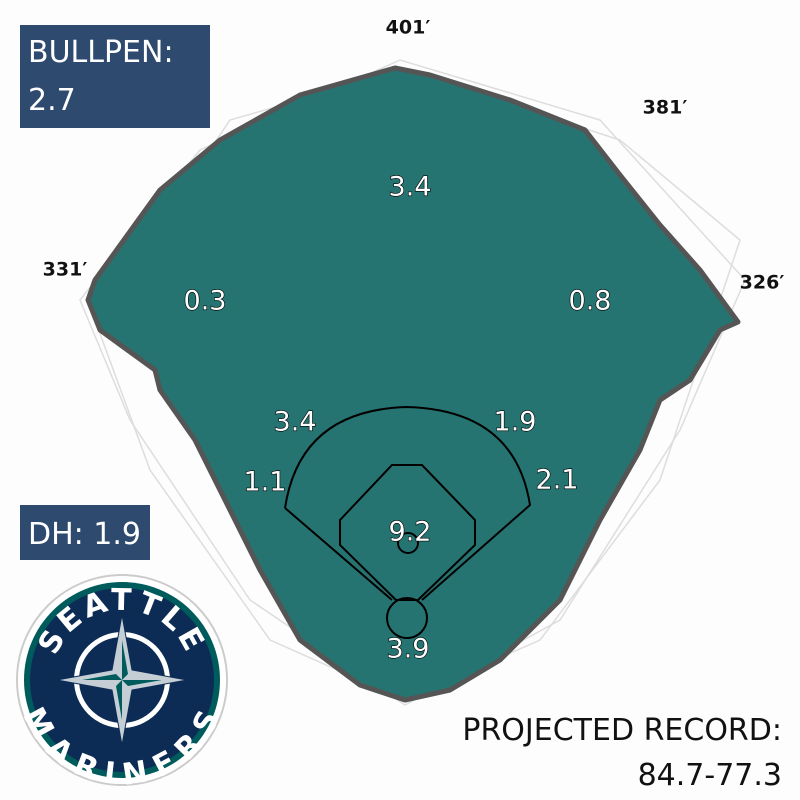 Image resolution: width=800 pixels, height=800 pixels. I want to click on distance: 381′, so click(665, 108).